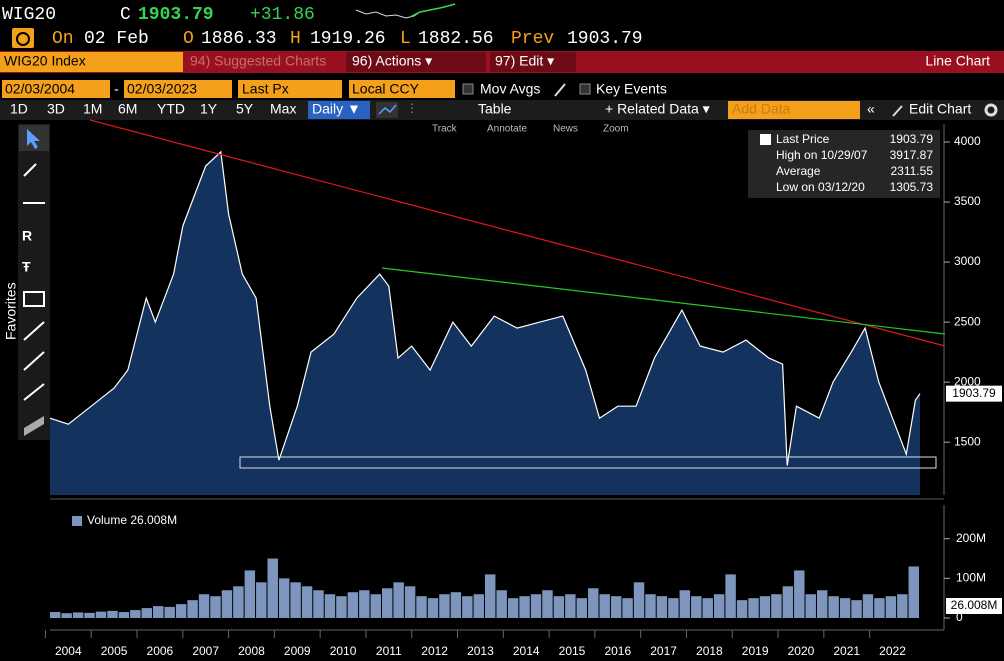  I want to click on field-box, so click(290, 89).